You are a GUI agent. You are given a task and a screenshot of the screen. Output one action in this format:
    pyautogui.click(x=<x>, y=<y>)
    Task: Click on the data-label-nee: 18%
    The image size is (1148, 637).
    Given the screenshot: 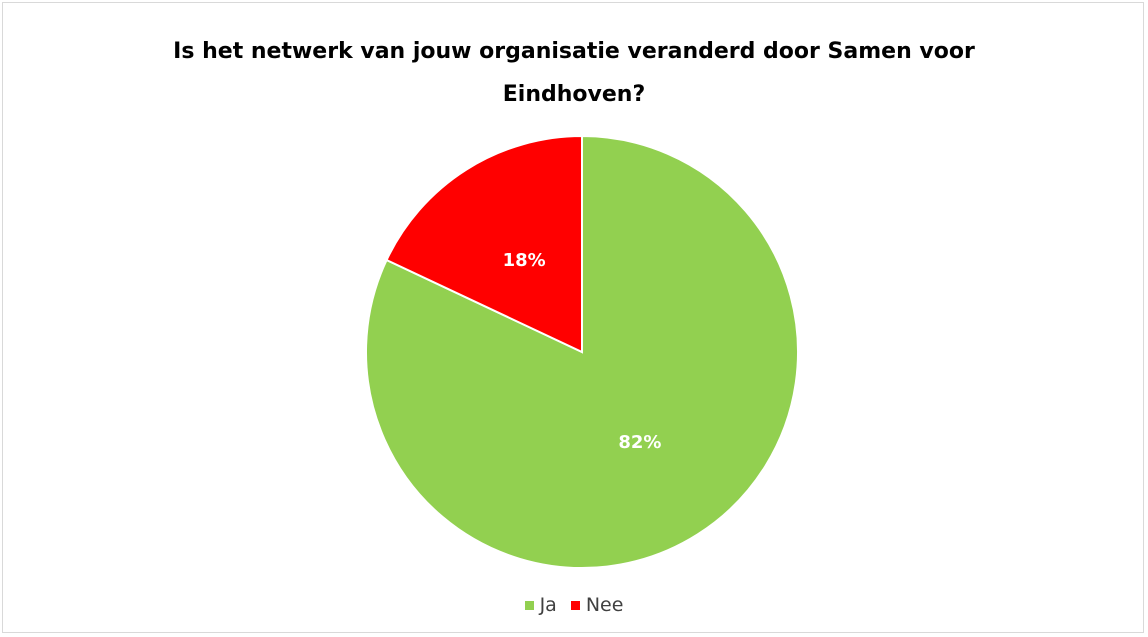 What is the action you would take?
    pyautogui.click(x=524, y=260)
    